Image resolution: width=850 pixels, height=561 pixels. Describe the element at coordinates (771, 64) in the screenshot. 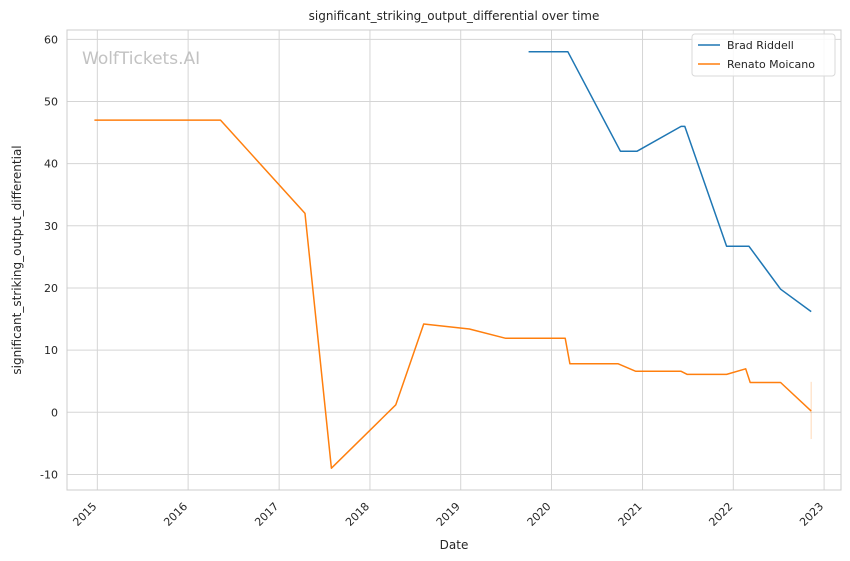

I see `legend-label-1: Renato Moicano` at that location.